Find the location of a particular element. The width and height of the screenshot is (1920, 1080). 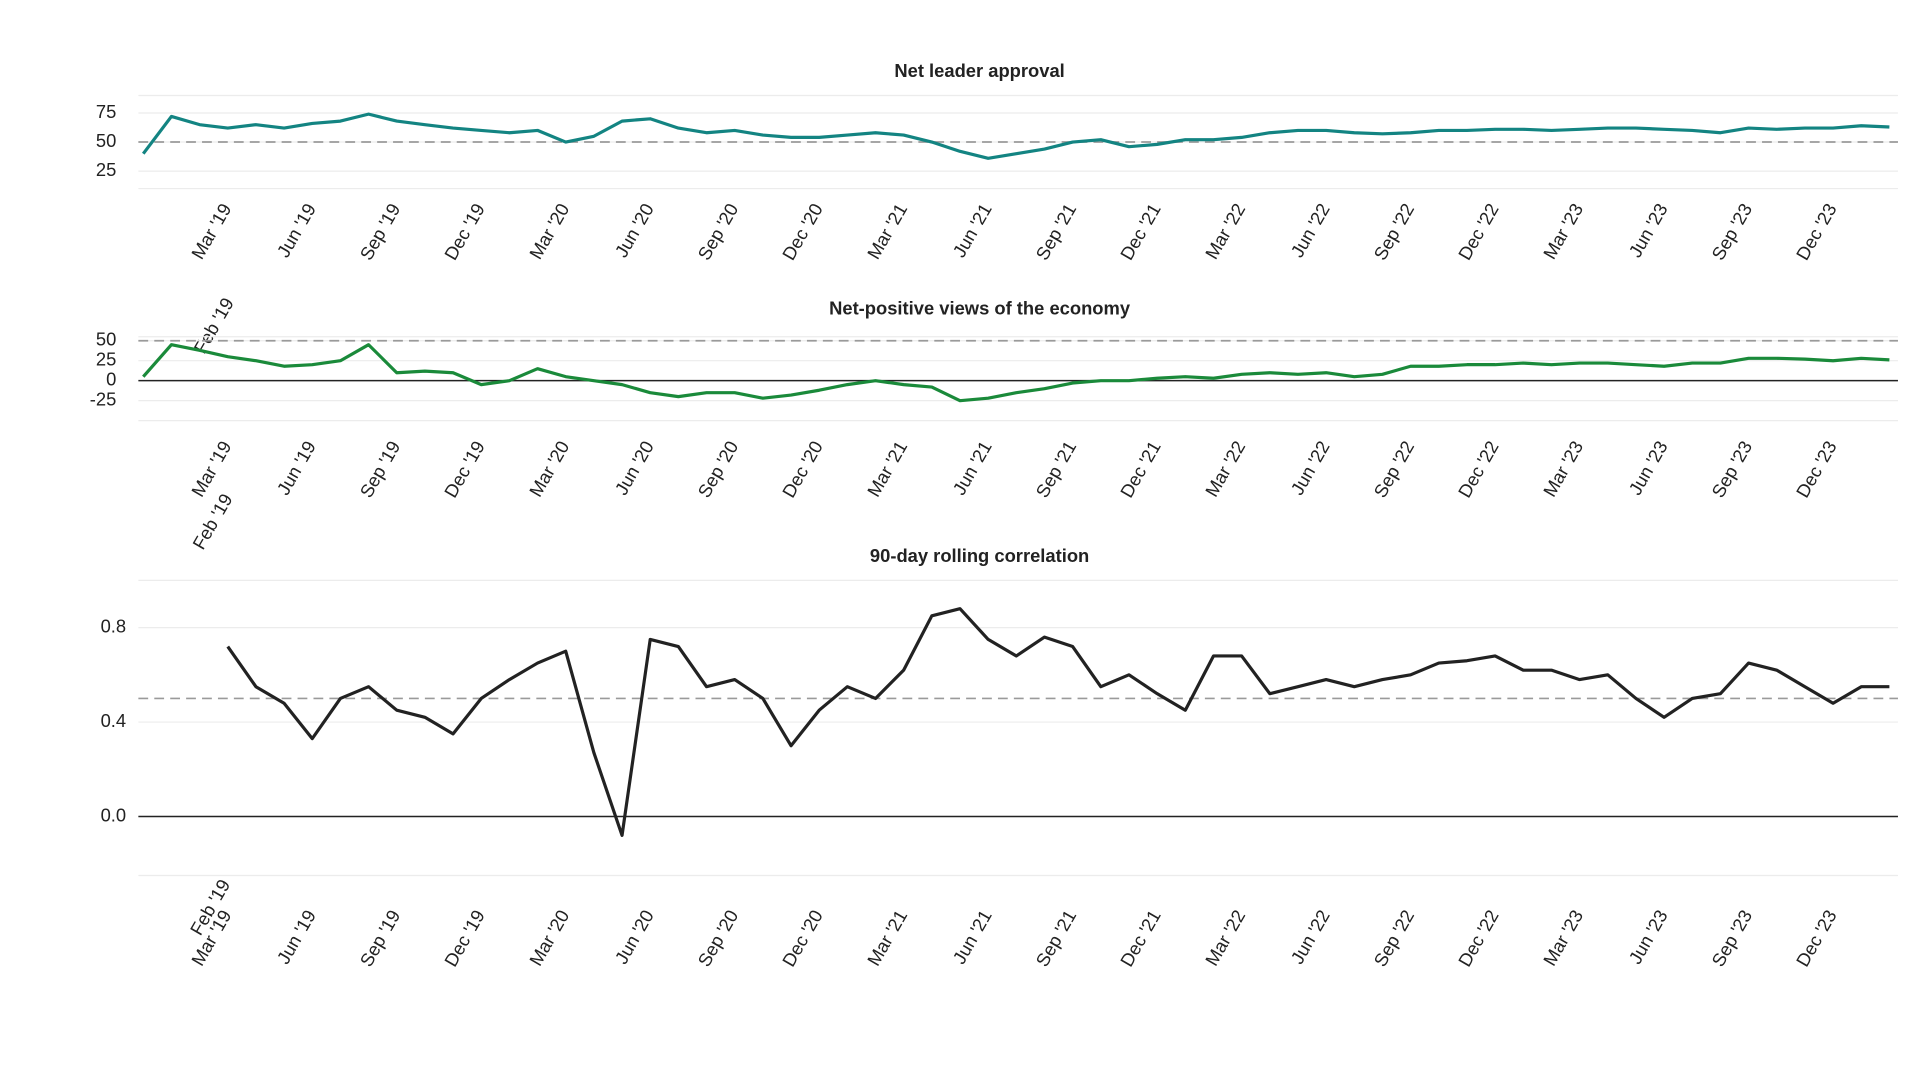

y-tick-label: 0.8 is located at coordinates (114, 625).